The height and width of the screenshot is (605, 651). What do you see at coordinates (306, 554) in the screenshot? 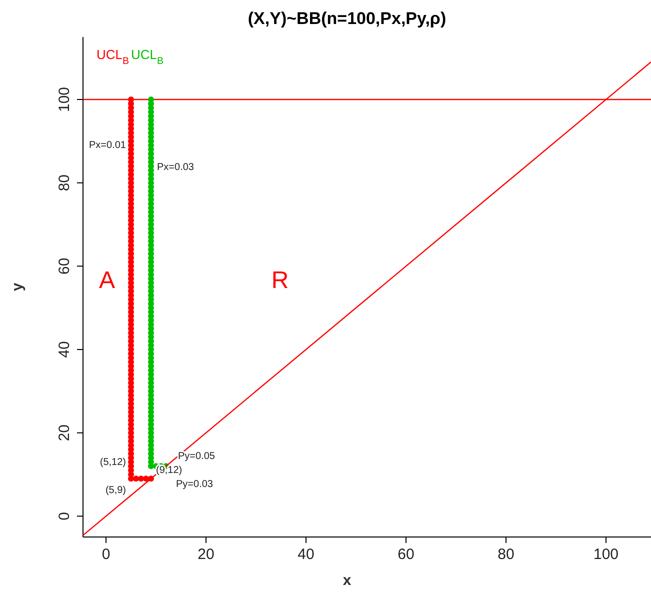
I see `x-tick-label: 40` at bounding box center [306, 554].